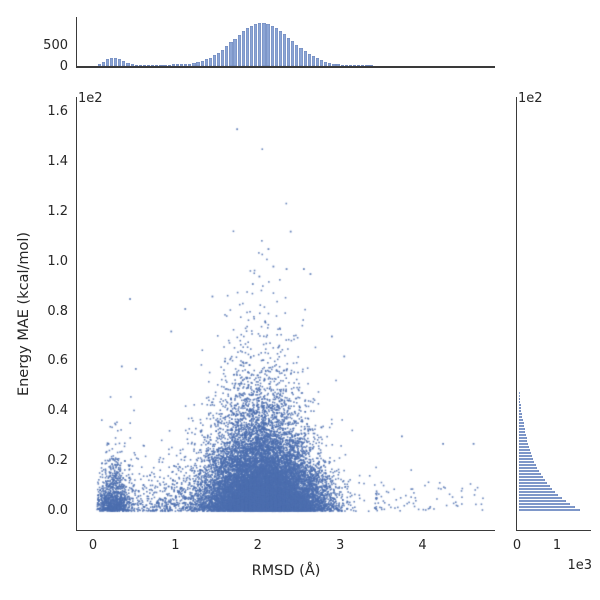 The height and width of the screenshot is (600, 600). What do you see at coordinates (57, 511) in the screenshot?
I see `main-y-tick-label: 0.0` at bounding box center [57, 511].